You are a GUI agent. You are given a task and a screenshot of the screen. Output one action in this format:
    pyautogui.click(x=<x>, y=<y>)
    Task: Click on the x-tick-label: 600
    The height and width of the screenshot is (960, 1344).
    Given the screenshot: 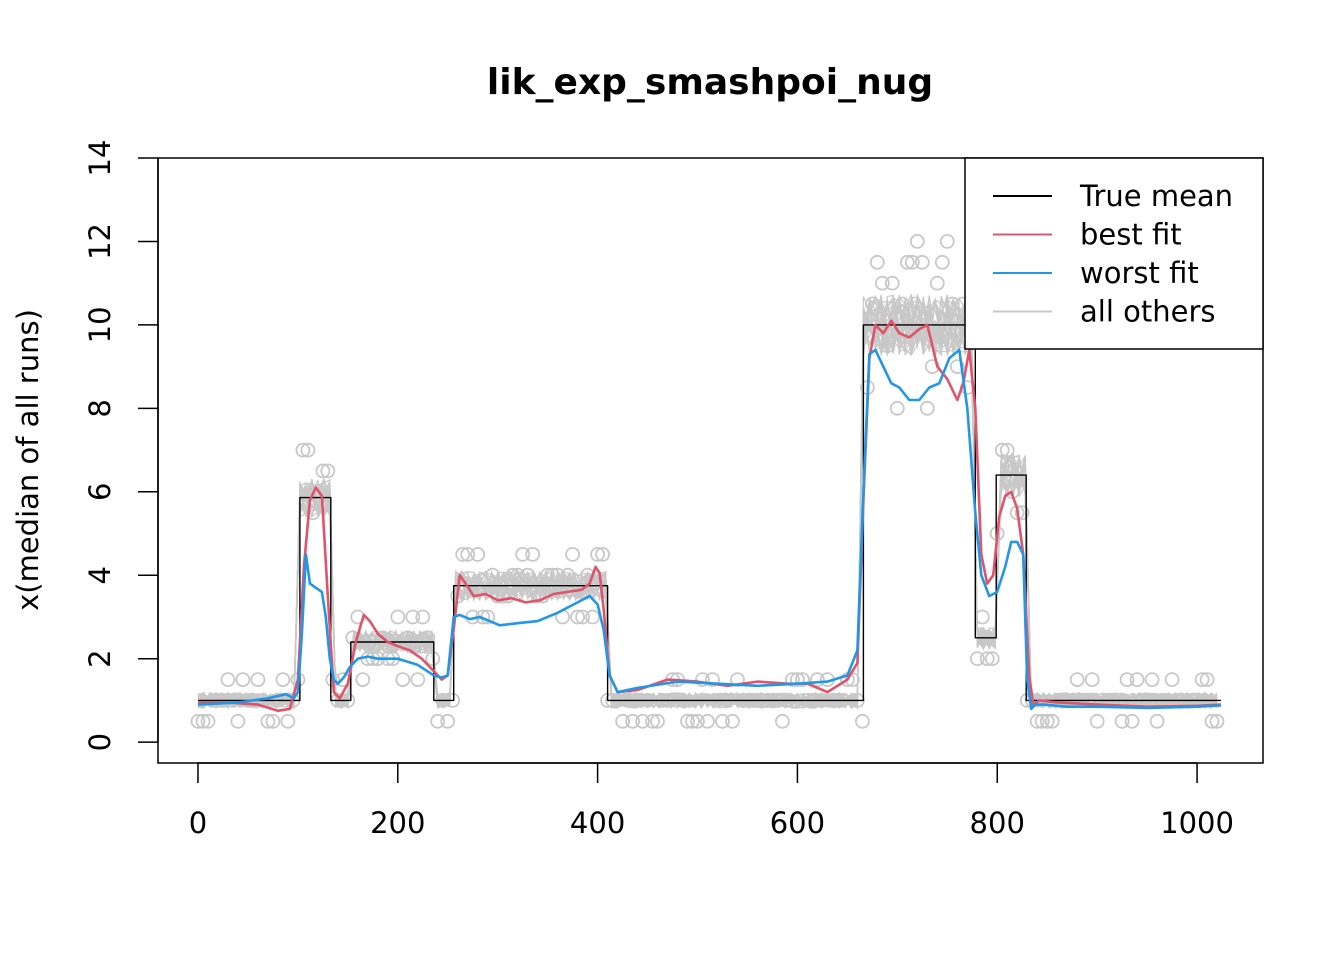 What is the action you would take?
    pyautogui.click(x=797, y=823)
    